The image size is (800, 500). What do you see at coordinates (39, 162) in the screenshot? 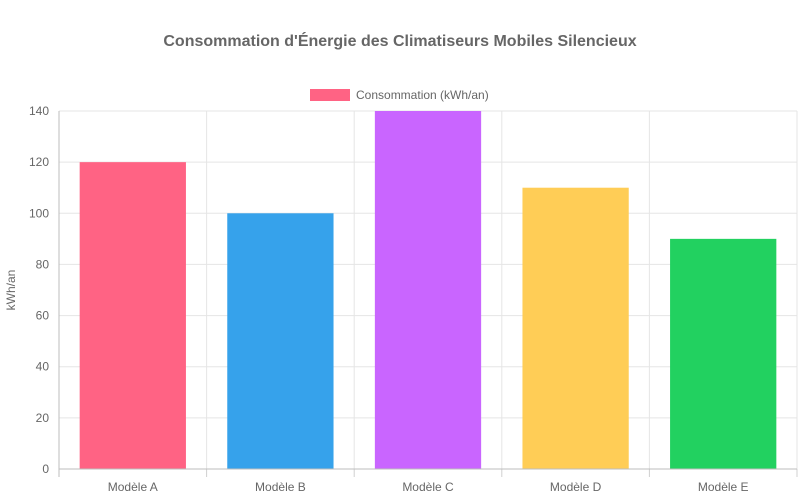
I see `y-tick-label: 120` at bounding box center [39, 162].